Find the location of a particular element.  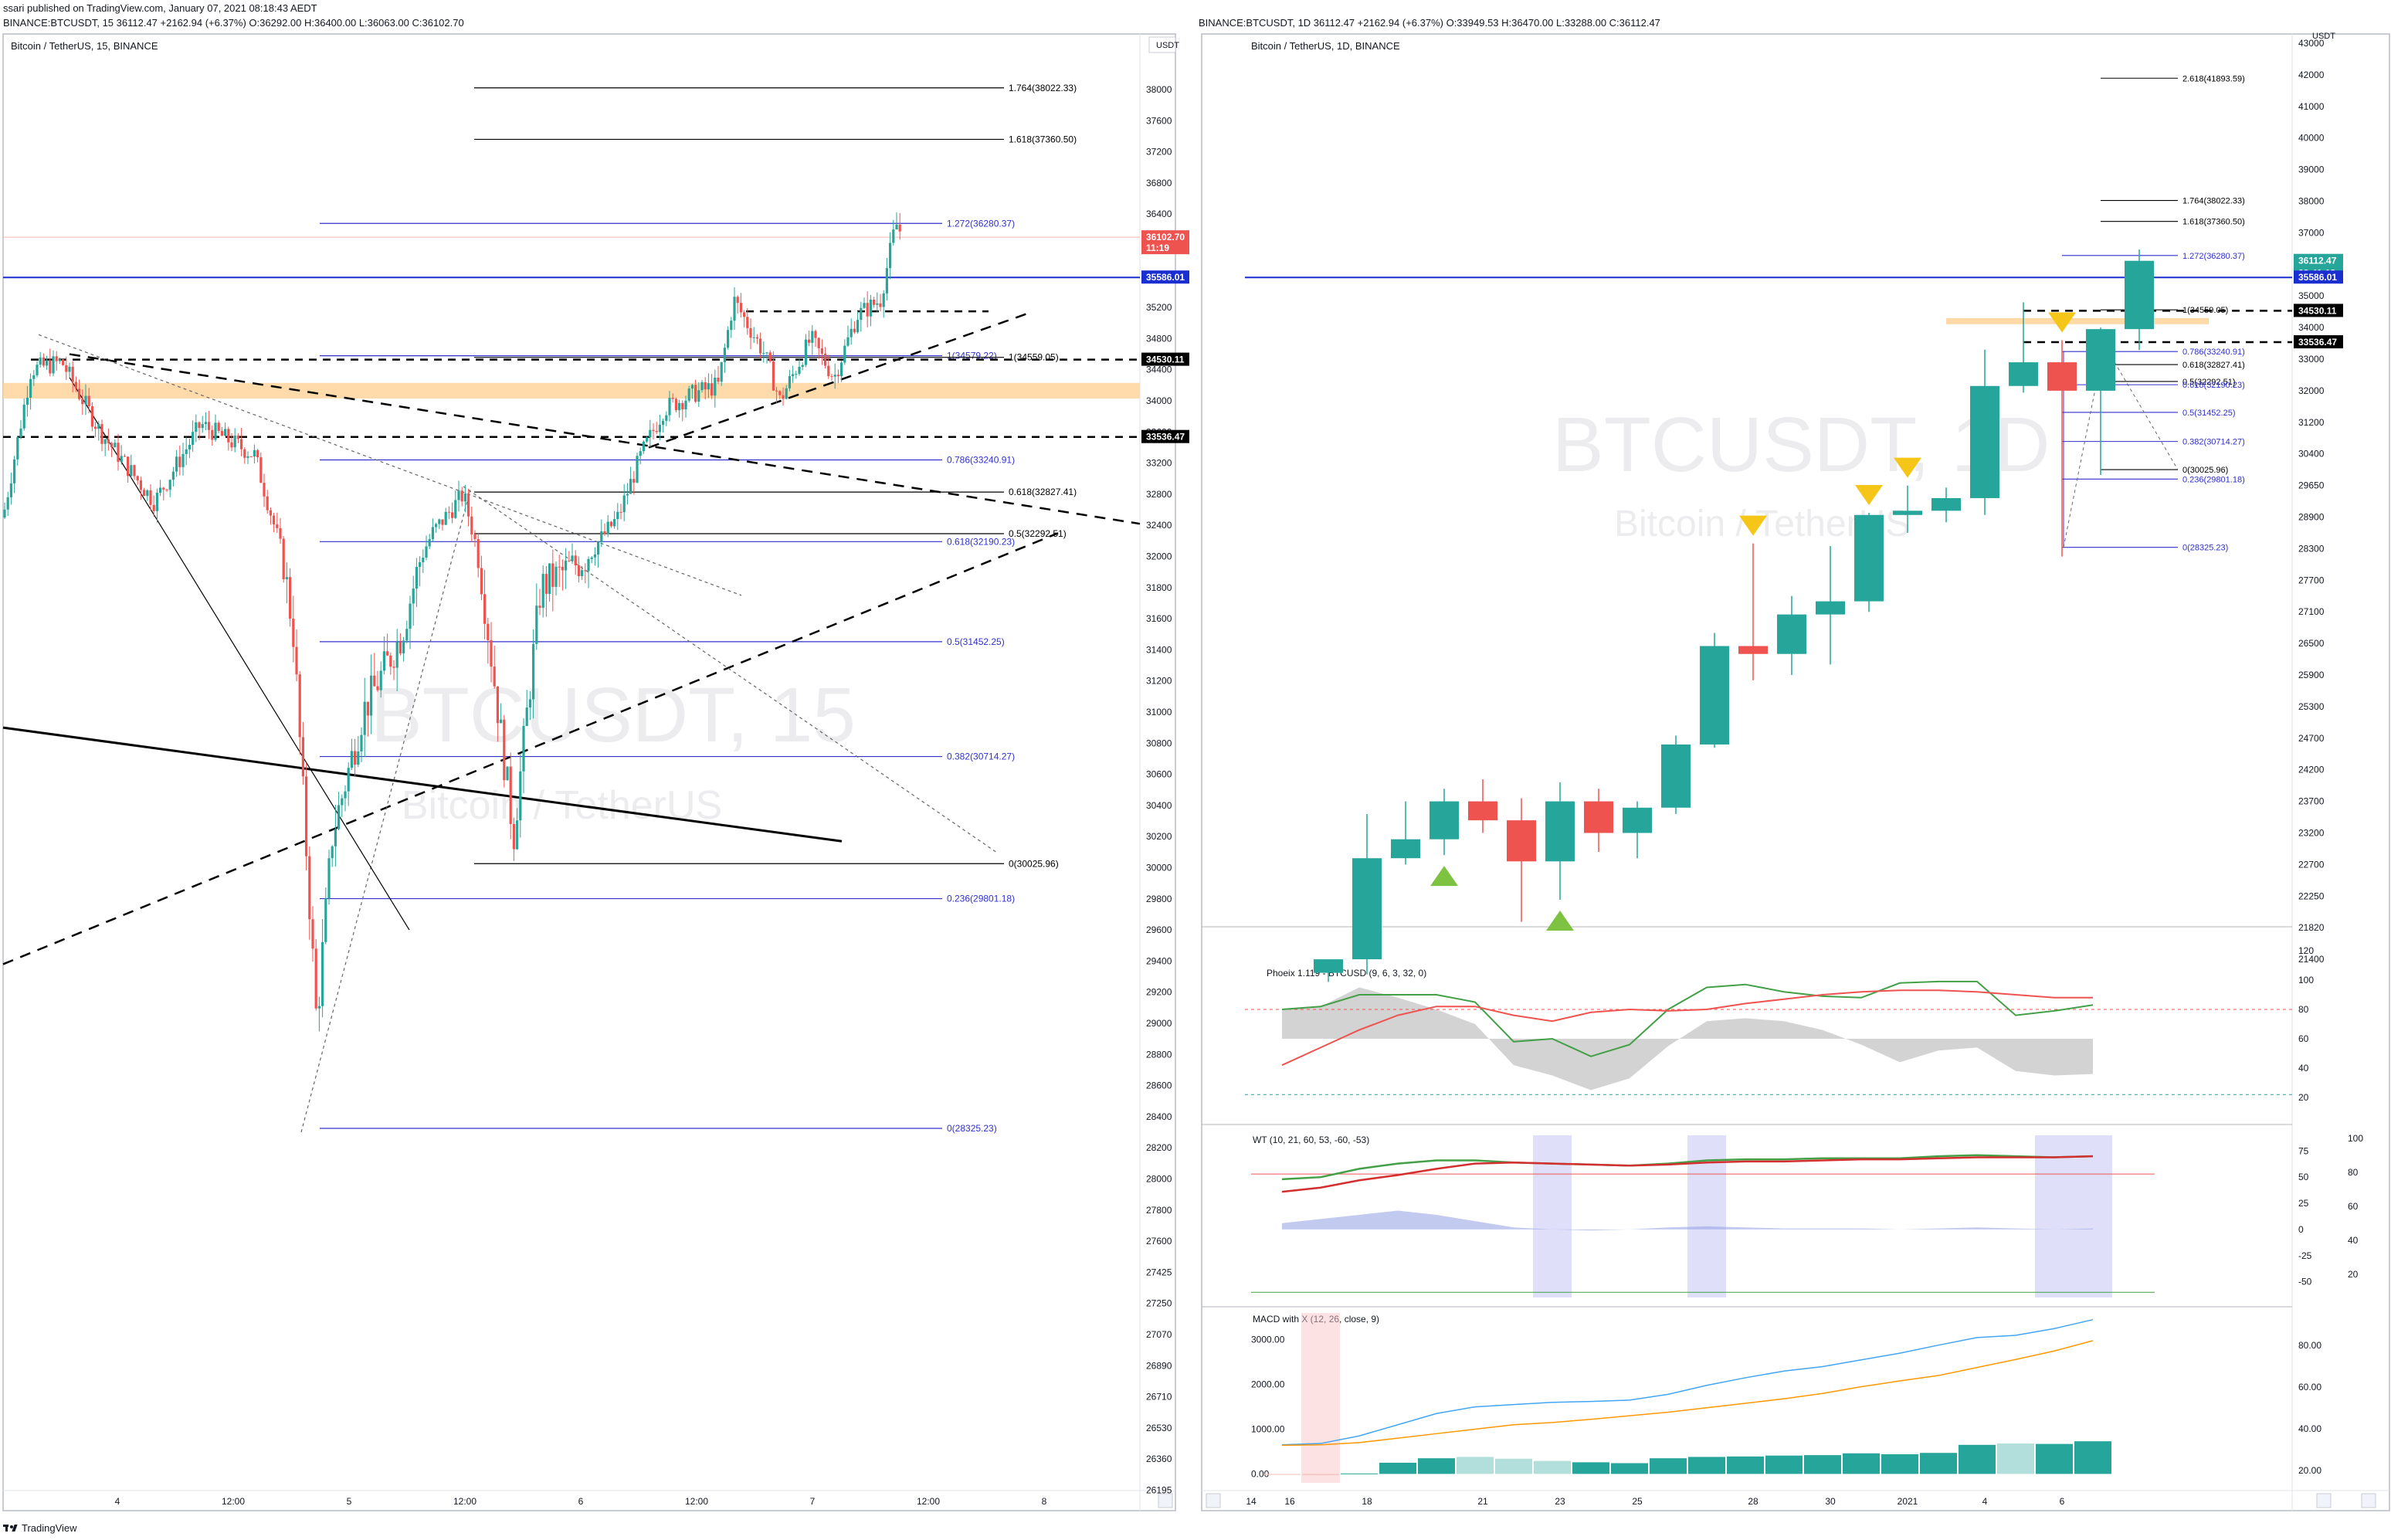

left-price-tick: 26530 is located at coordinates (1159, 1428).